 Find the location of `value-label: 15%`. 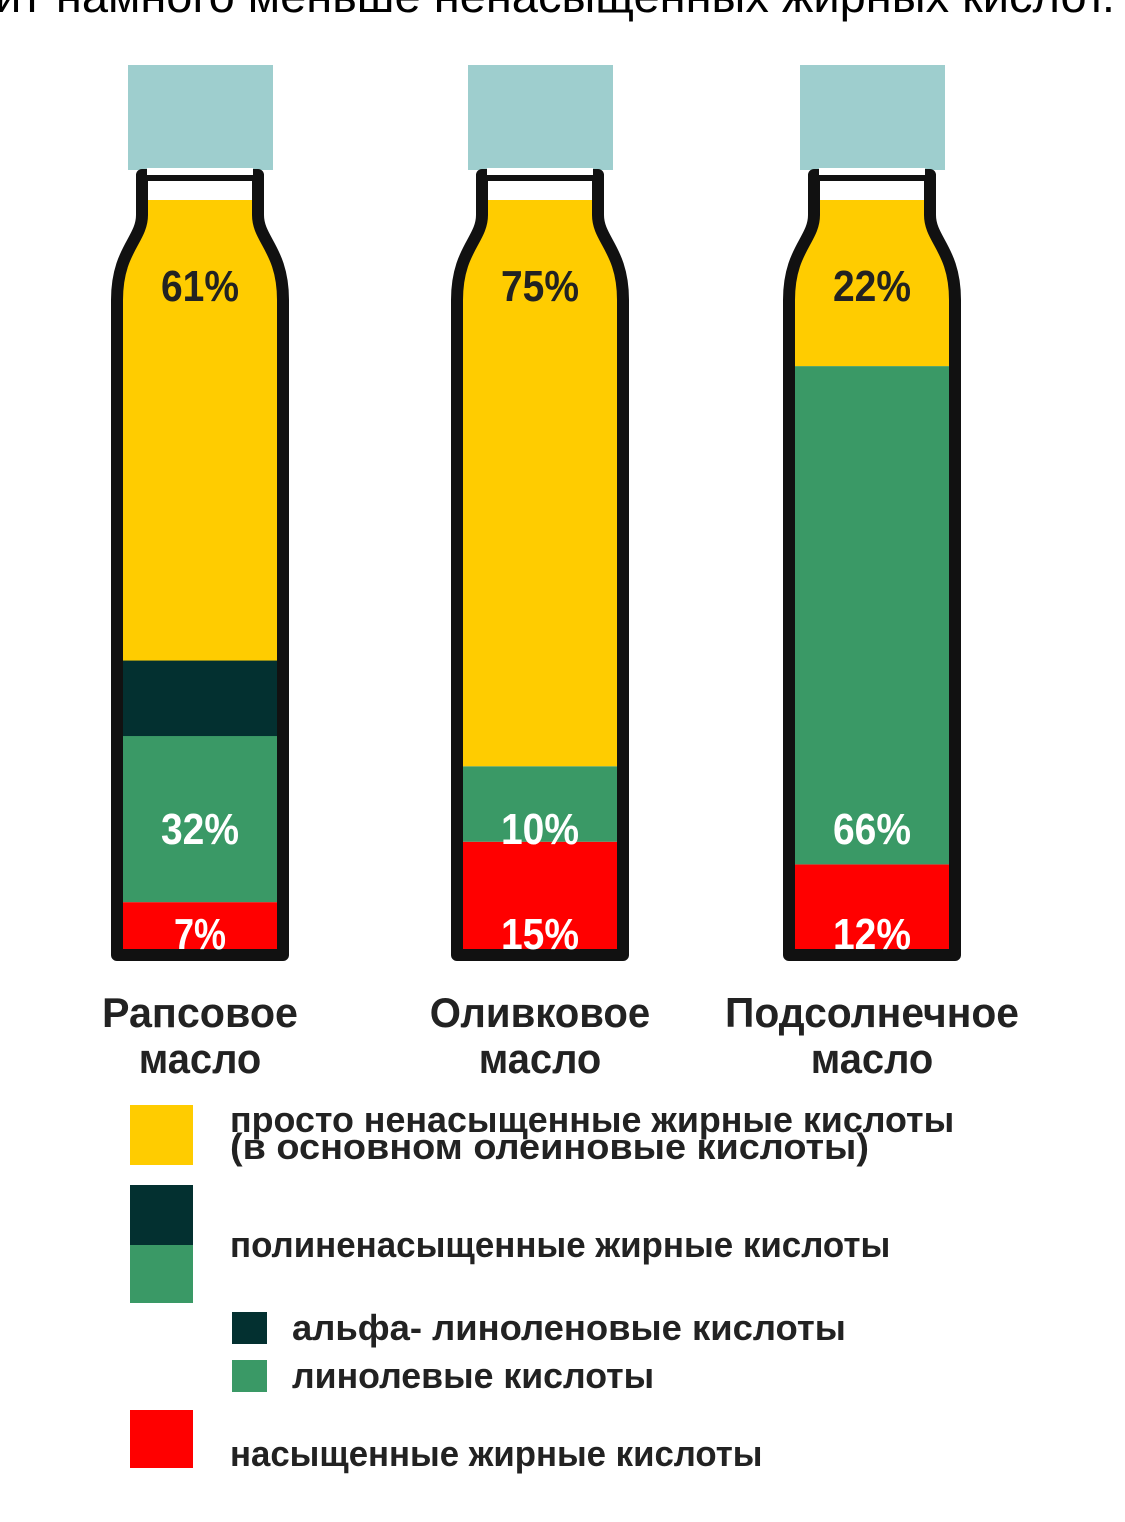

value-label: 15% is located at coordinates (540, 934).